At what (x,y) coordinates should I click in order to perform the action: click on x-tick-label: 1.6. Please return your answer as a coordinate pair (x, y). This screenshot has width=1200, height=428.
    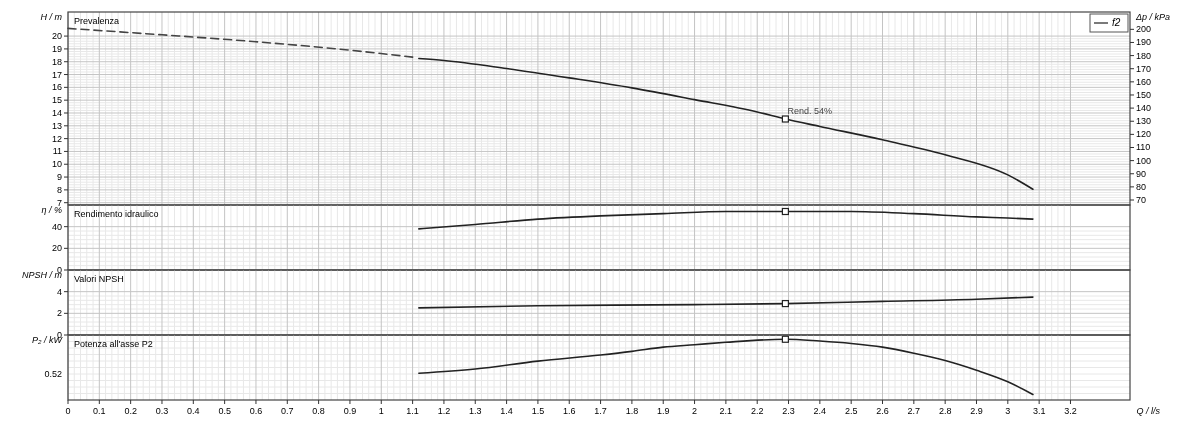
    Looking at the image, I should click on (569, 411).